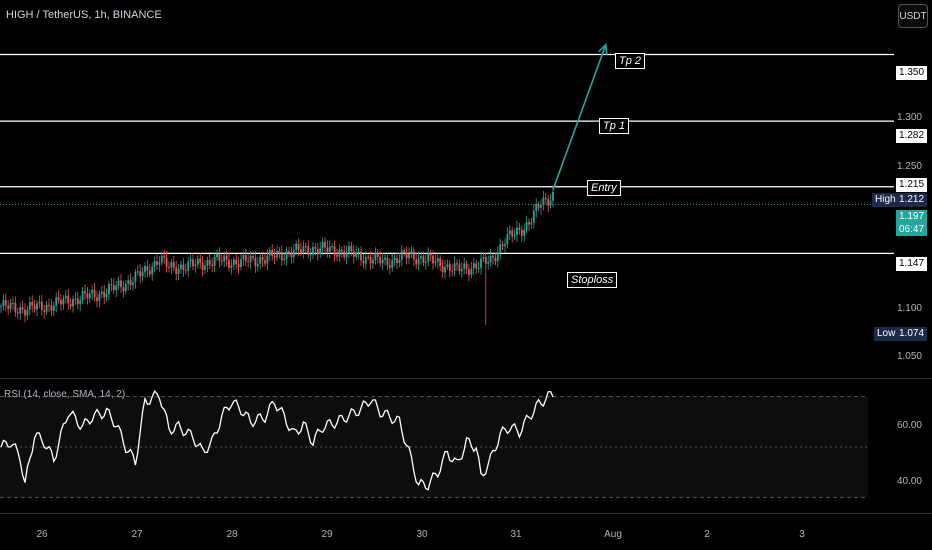  Describe the element at coordinates (592, 280) in the screenshot. I see `stoploss-annotation: Stoploss` at that location.